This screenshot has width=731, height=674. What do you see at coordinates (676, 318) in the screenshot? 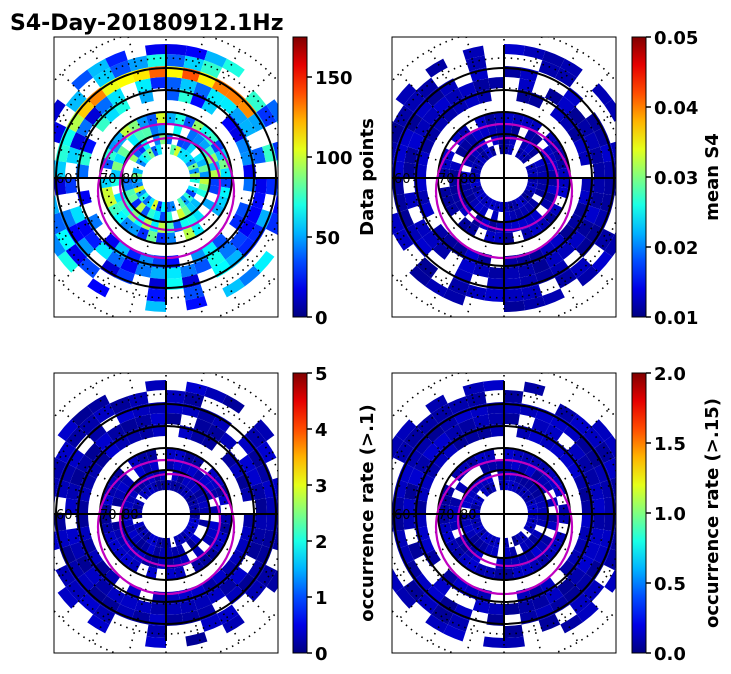
I see `colorbar-tick-label: 0.01` at bounding box center [676, 318].